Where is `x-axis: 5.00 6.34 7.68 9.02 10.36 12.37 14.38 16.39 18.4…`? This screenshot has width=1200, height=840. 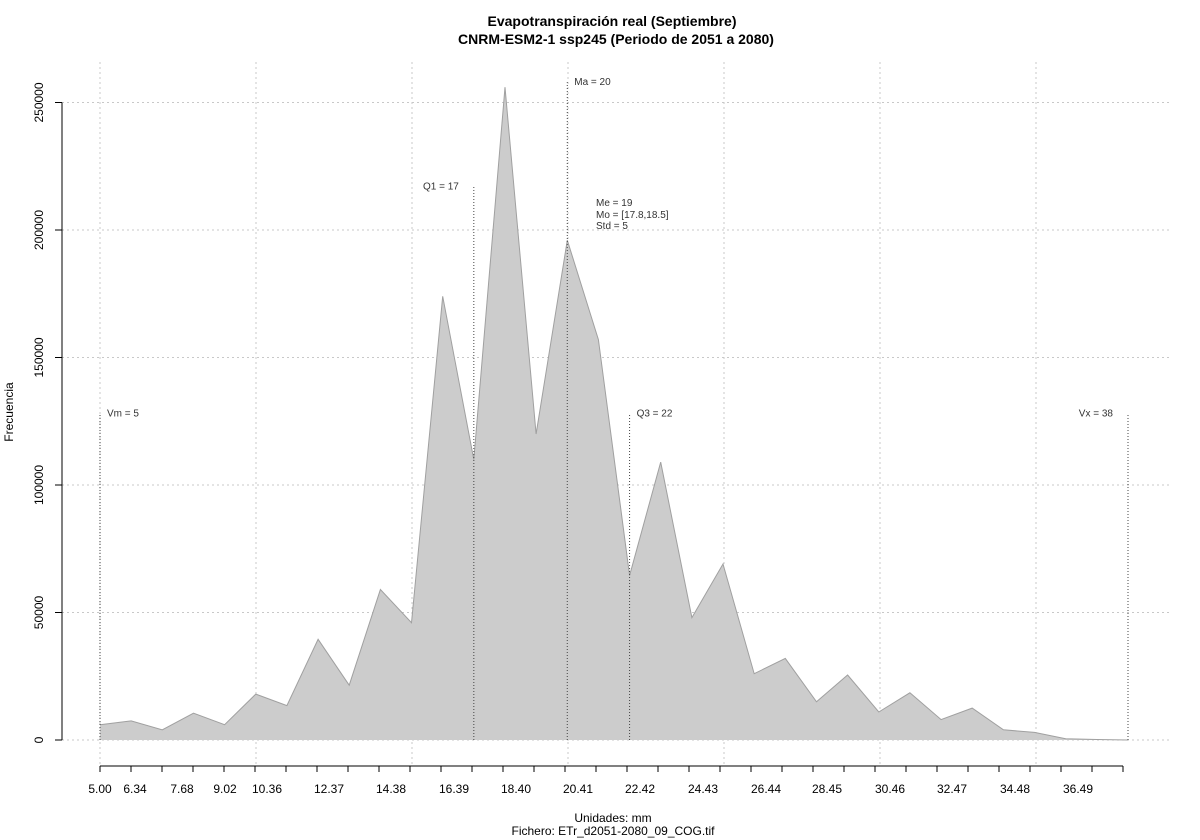 x-axis: 5.00 6.34 7.68 9.02 10.36 12.37 14.38 16.39 18.4… is located at coordinates (606, 780).